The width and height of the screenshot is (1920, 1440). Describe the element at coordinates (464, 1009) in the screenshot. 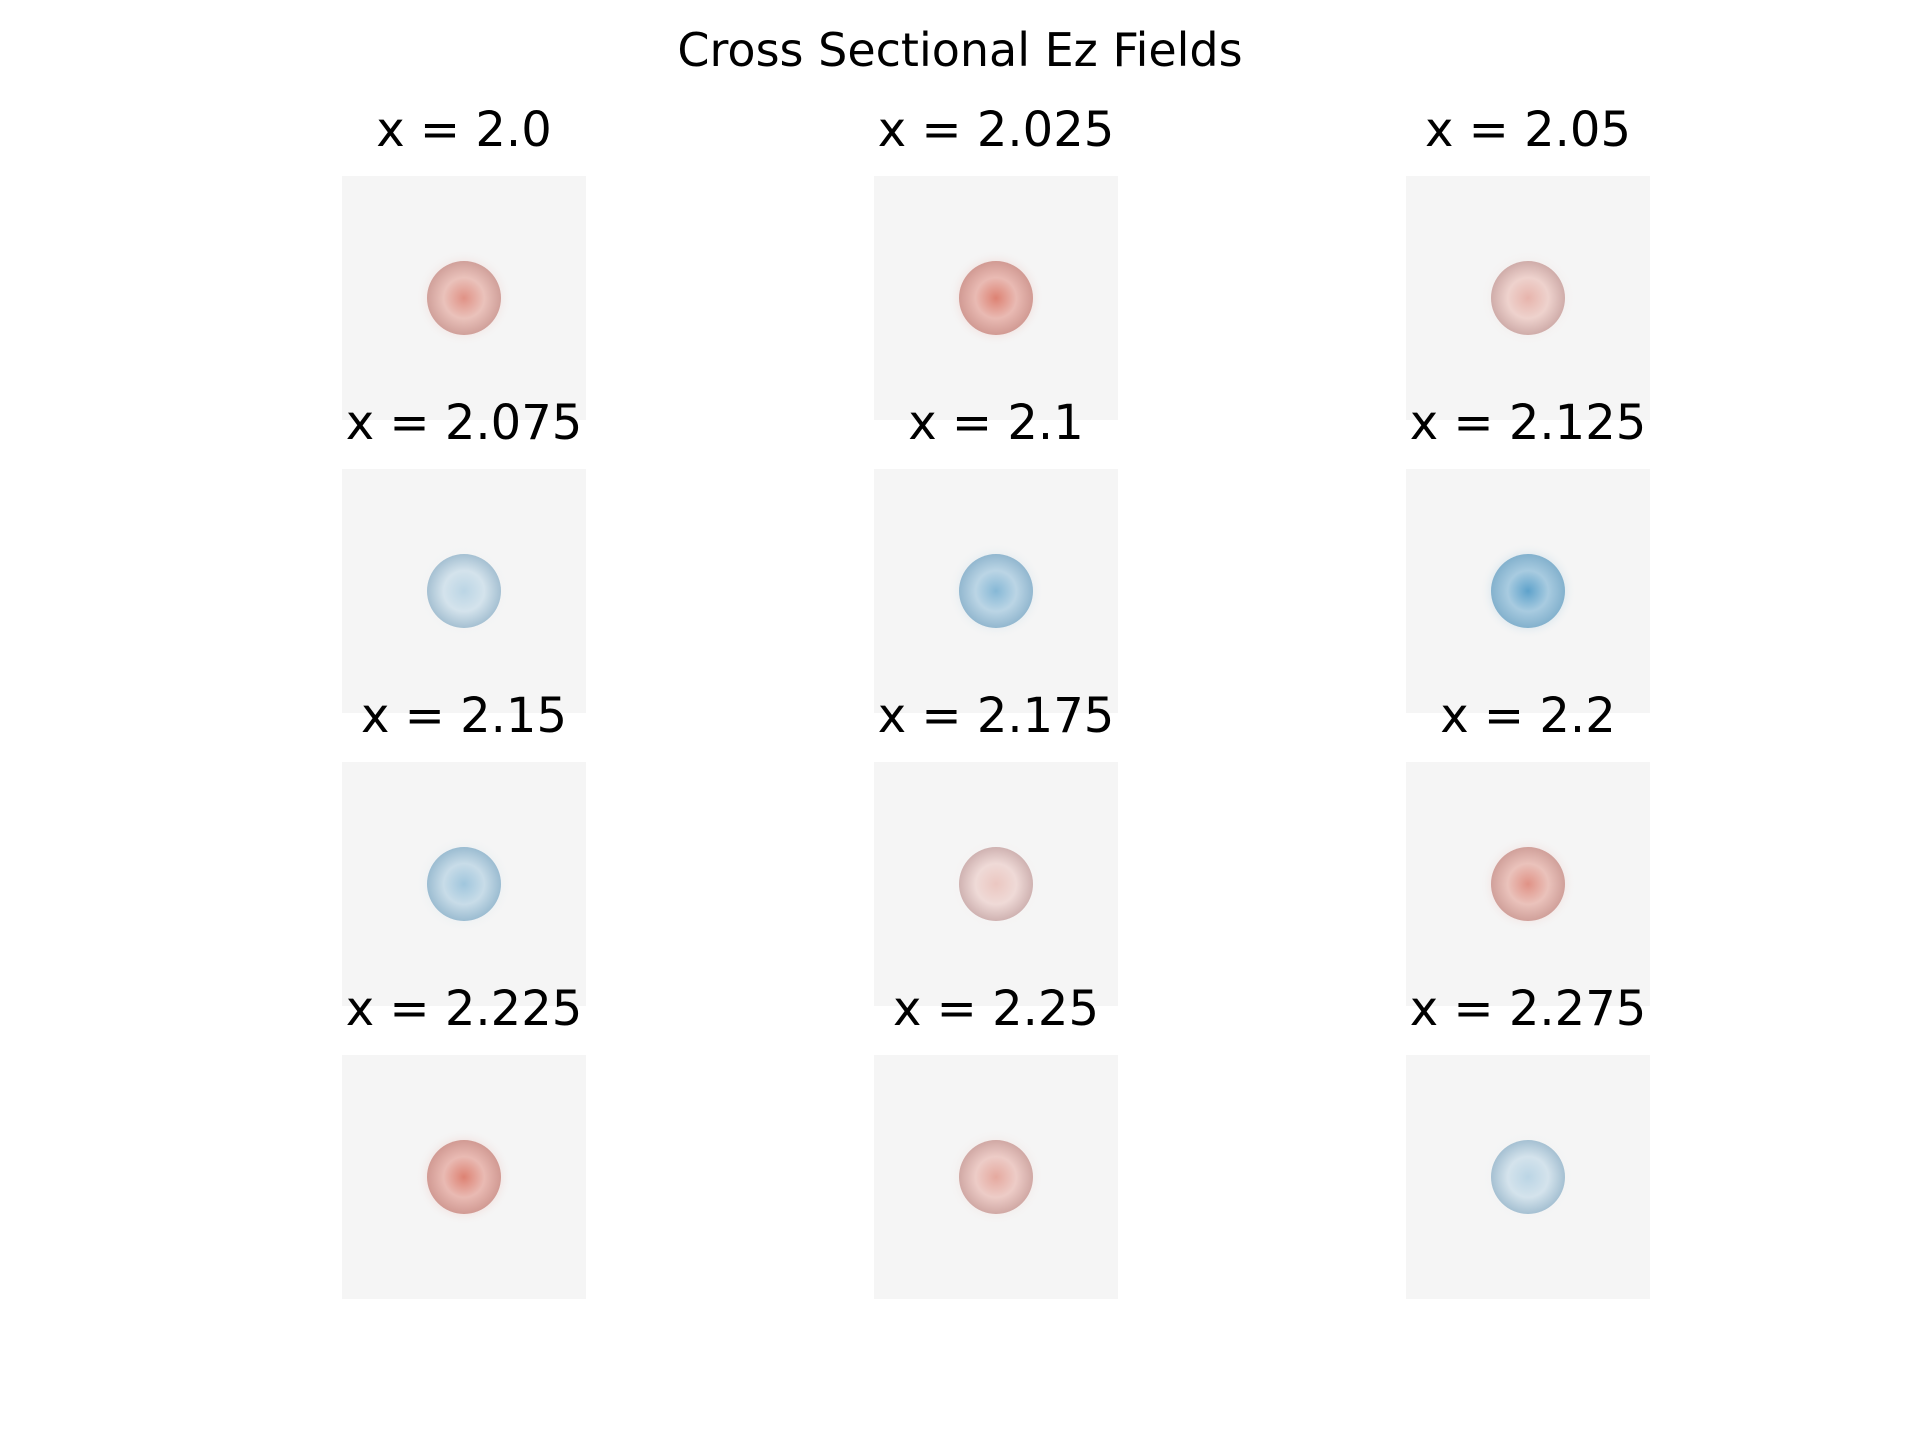

I see `panel-title: x = 2.225` at that location.